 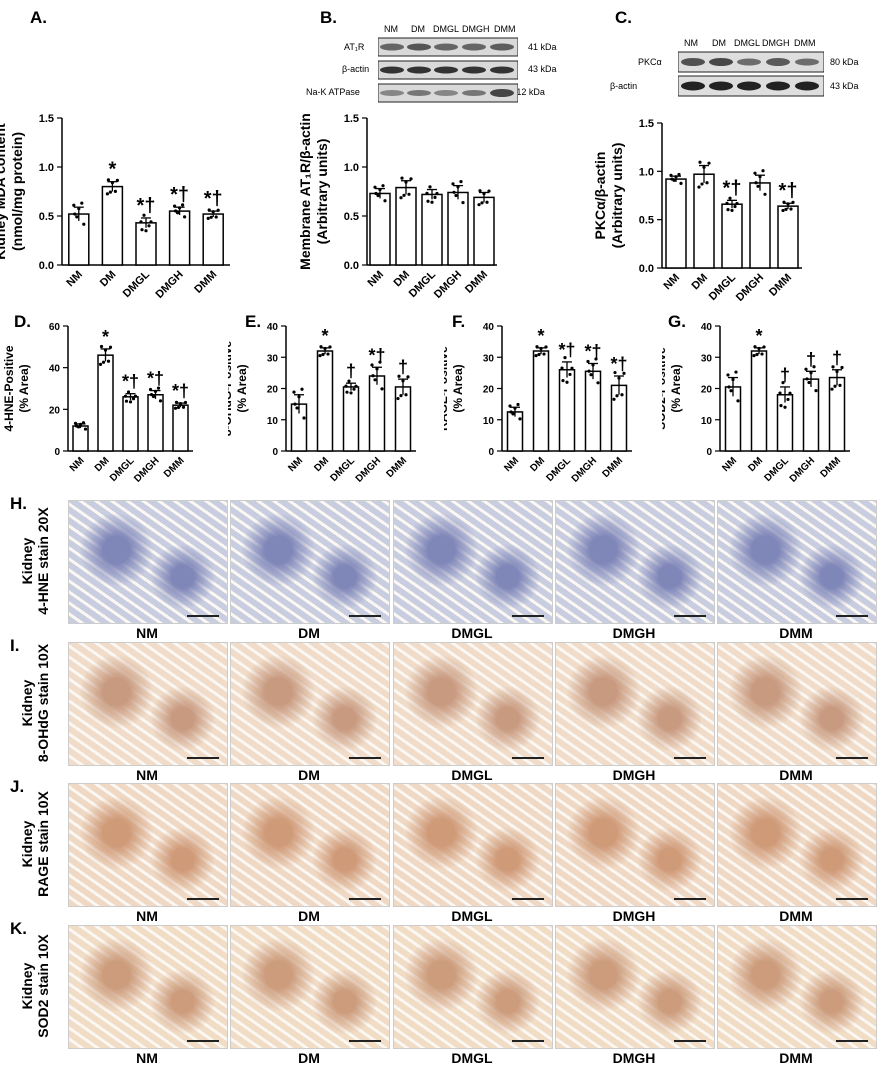 What do you see at coordinates (723, 287) in the screenshot?
I see `category-label-c: DMGL` at bounding box center [723, 287].